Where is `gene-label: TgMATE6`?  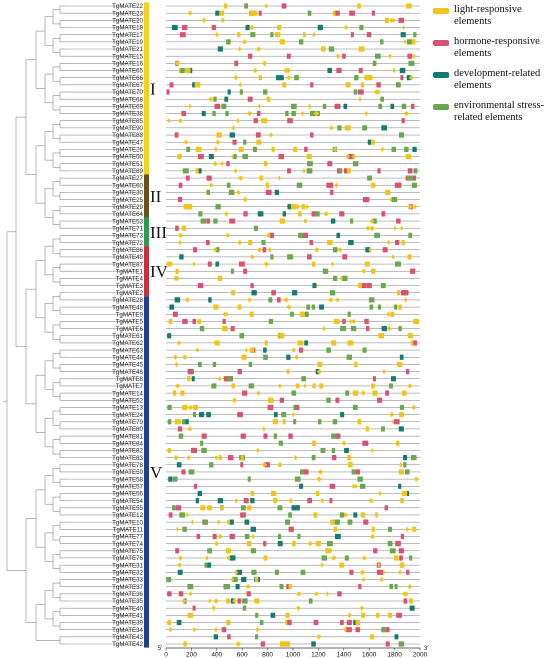 gene-label: TgMATE6 is located at coordinates (130, 329).